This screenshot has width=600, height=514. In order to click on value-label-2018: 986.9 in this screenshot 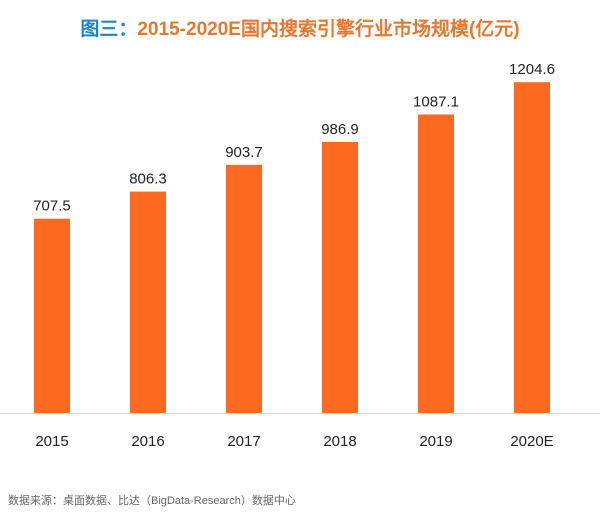, I will do `click(340, 129)`.